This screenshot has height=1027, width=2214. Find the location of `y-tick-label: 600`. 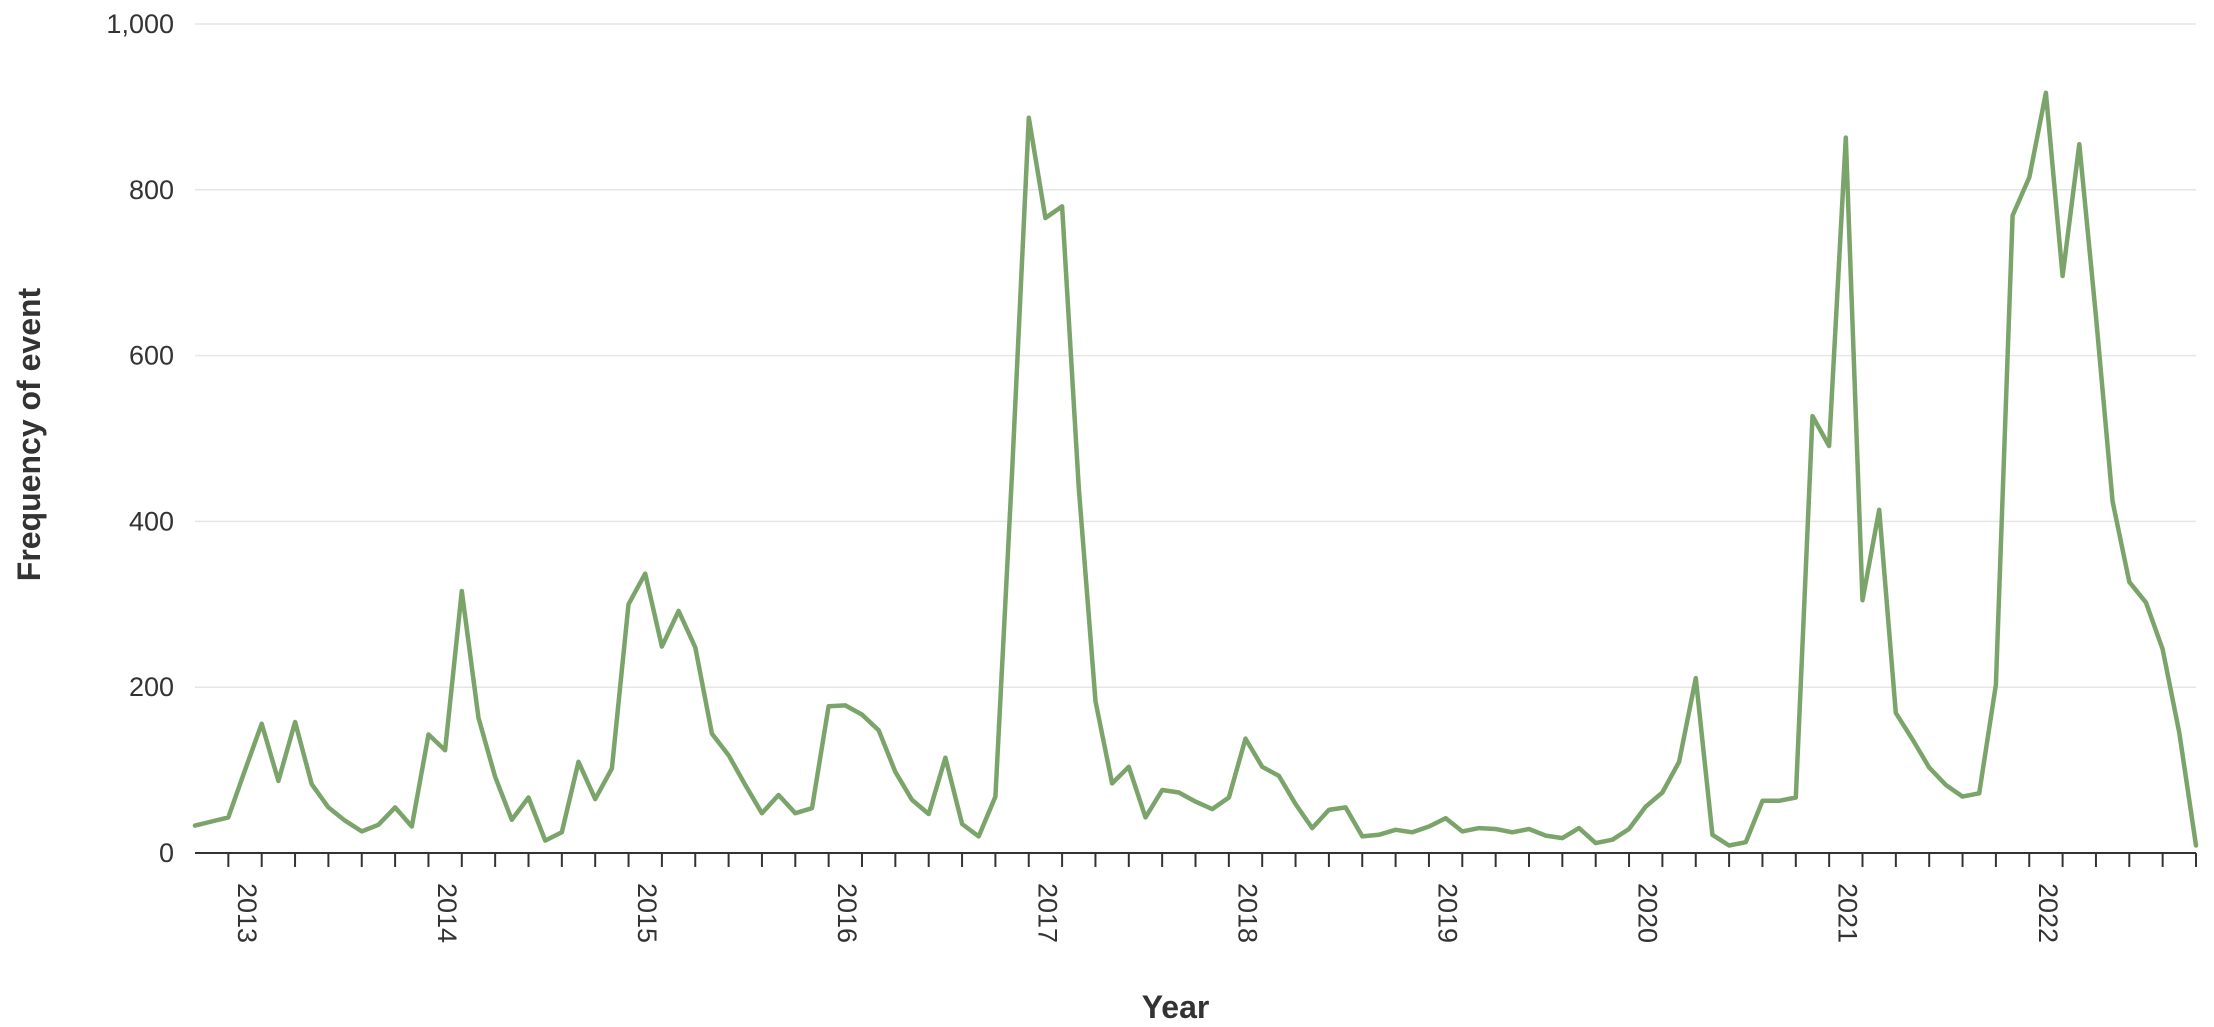

y-tick-label: 600 is located at coordinates (151, 356).